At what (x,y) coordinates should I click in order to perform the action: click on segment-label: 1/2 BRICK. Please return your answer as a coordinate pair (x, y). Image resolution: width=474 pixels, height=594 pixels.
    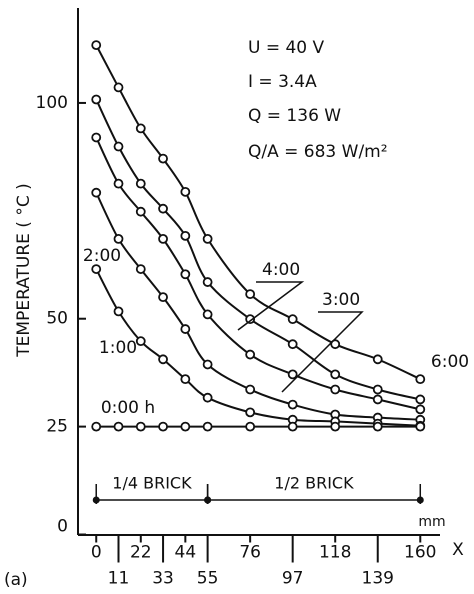
    Looking at the image, I should click on (314, 483).